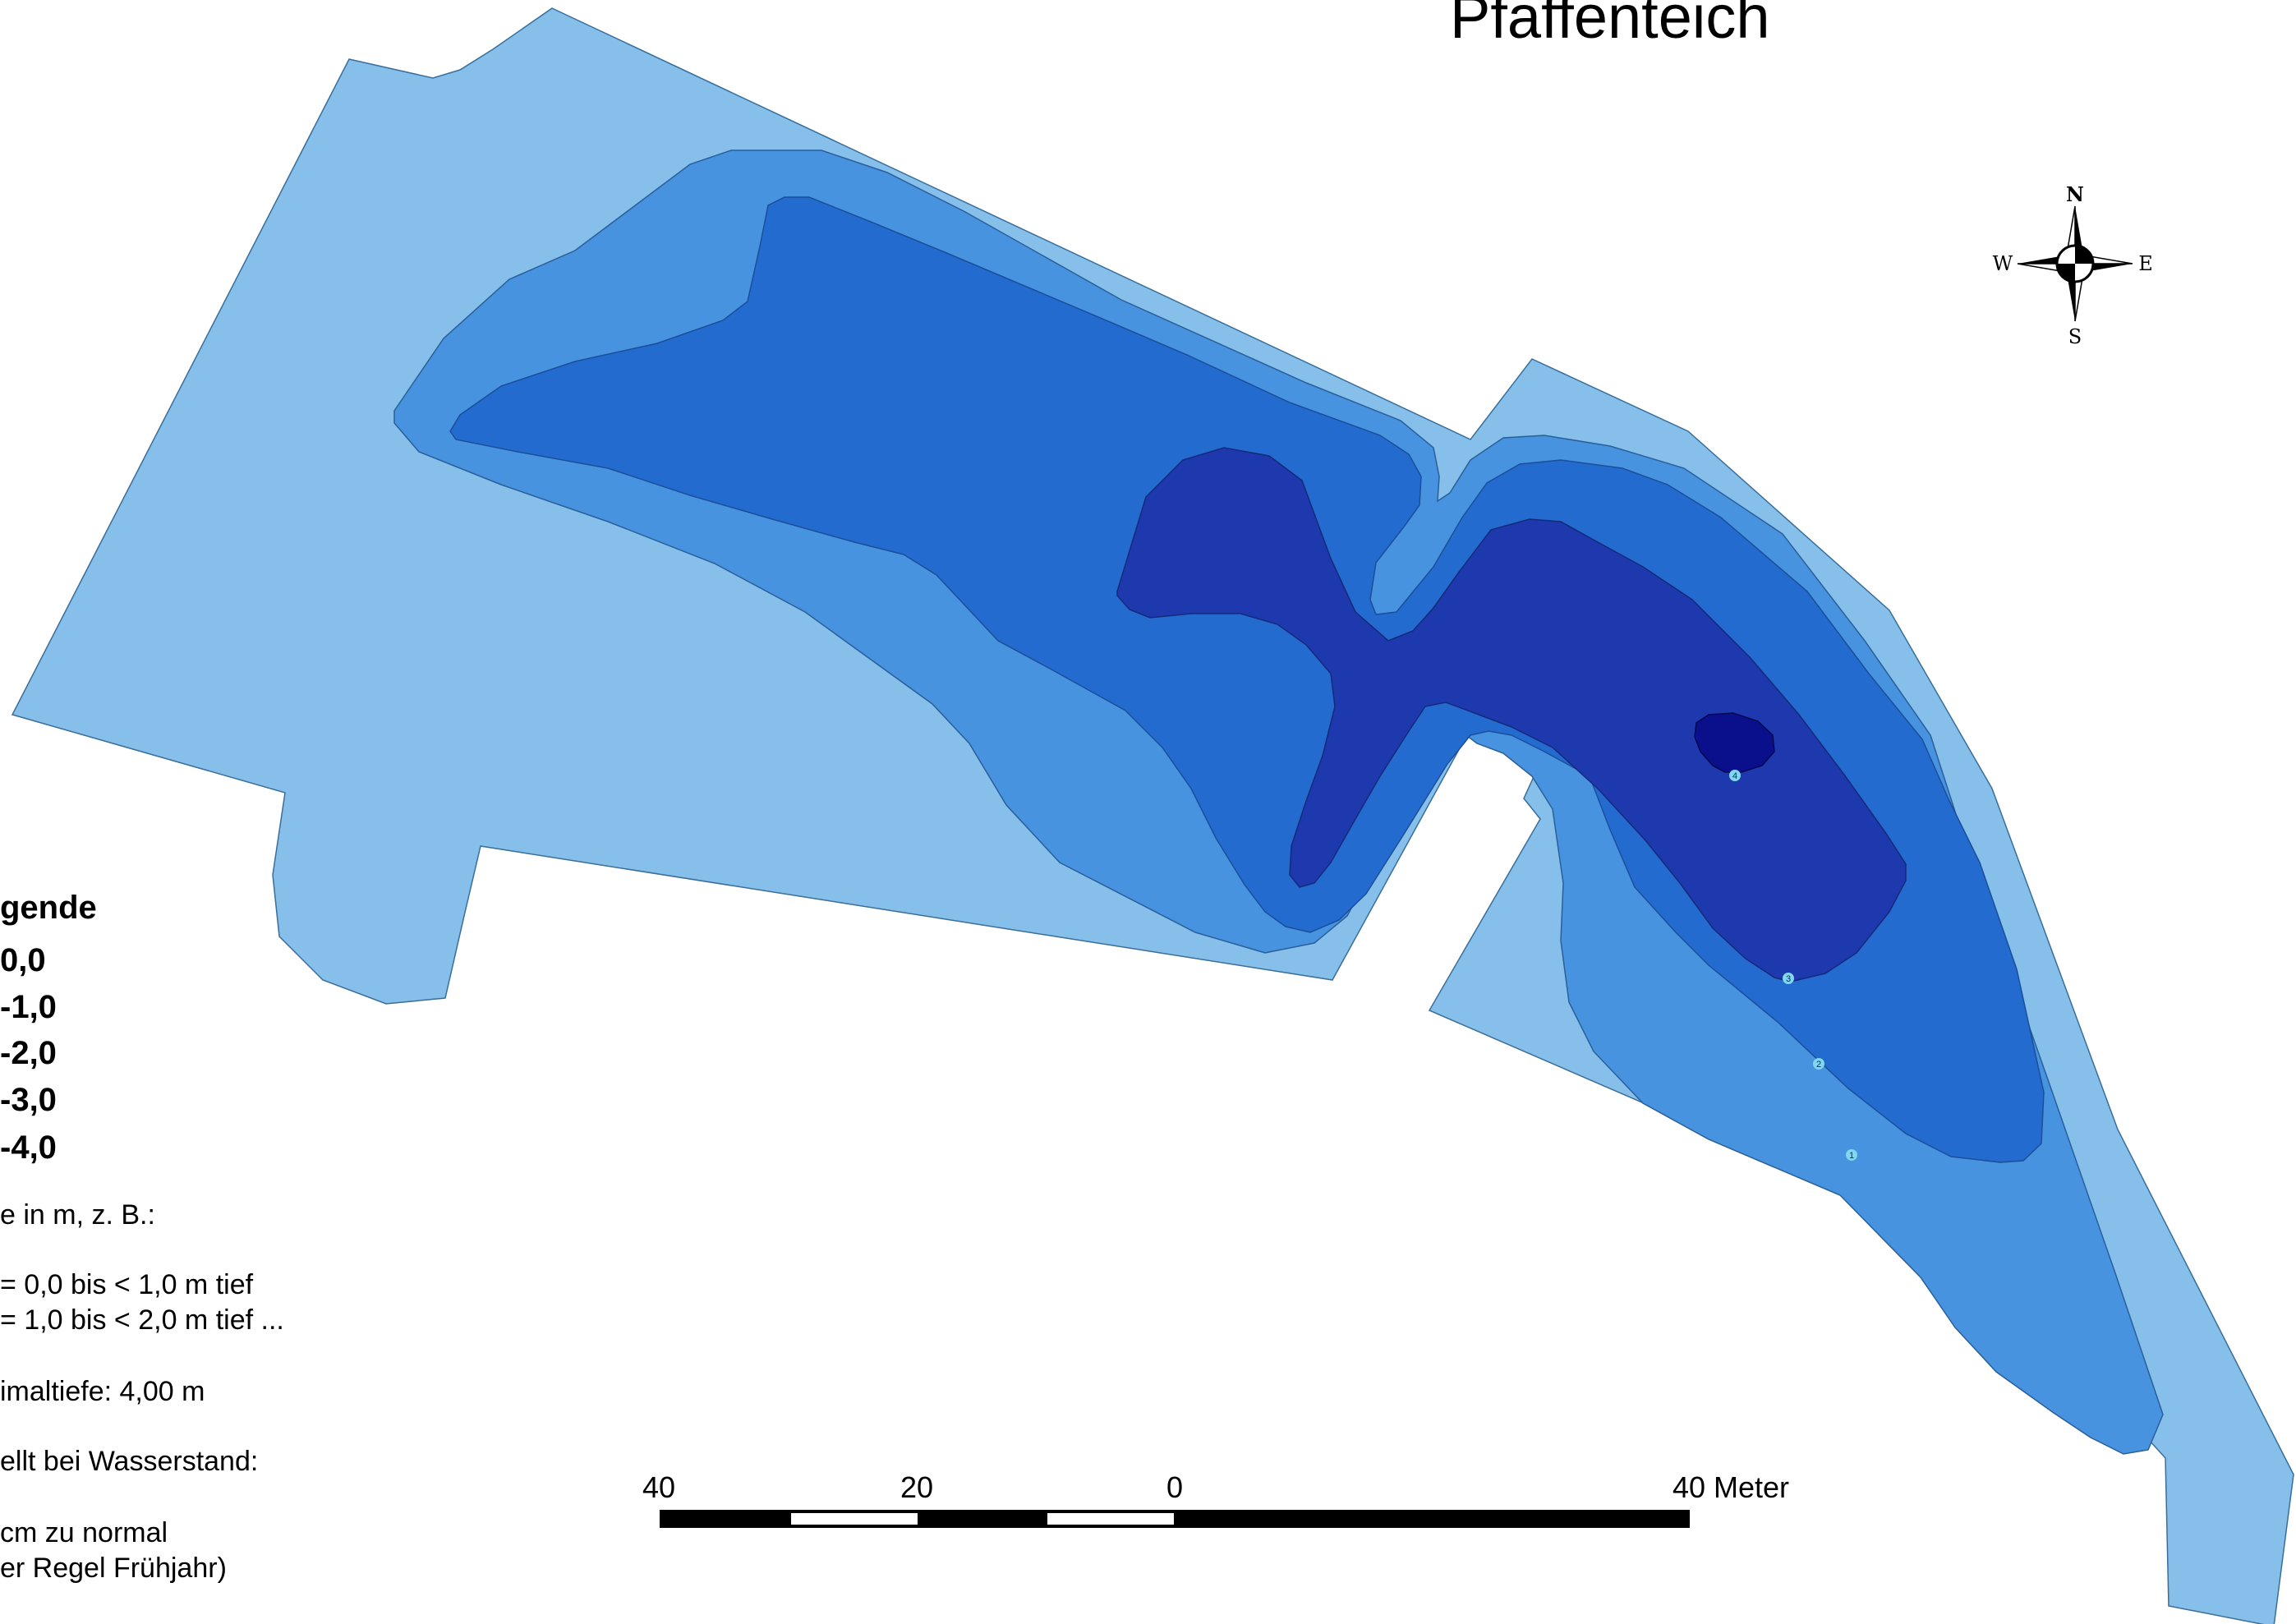 This screenshot has width=2296, height=1624. What do you see at coordinates (2075, 336) in the screenshot?
I see `svg-text: S` at bounding box center [2075, 336].